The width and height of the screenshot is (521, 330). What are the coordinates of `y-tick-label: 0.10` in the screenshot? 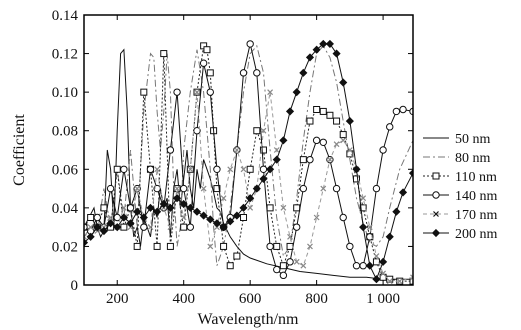 It's located at (65, 93).